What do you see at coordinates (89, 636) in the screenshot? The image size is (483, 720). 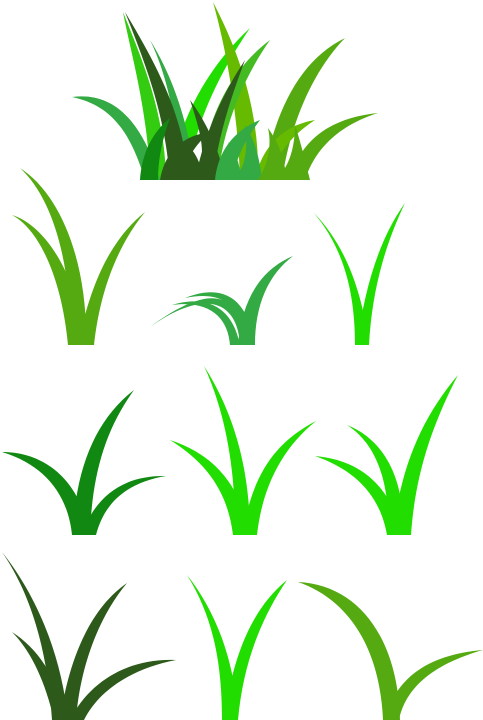 I see `grass-tuft-dark-olive-icon` at bounding box center [89, 636].